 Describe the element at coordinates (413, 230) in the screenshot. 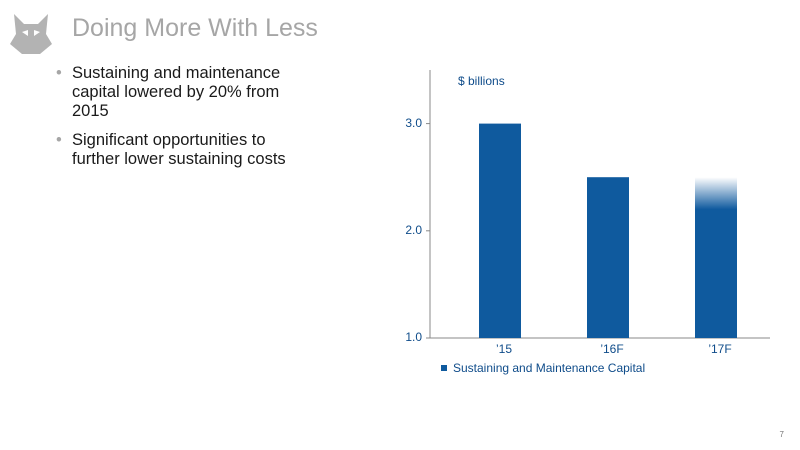

I see `y-tick-label: 2.0` at that location.